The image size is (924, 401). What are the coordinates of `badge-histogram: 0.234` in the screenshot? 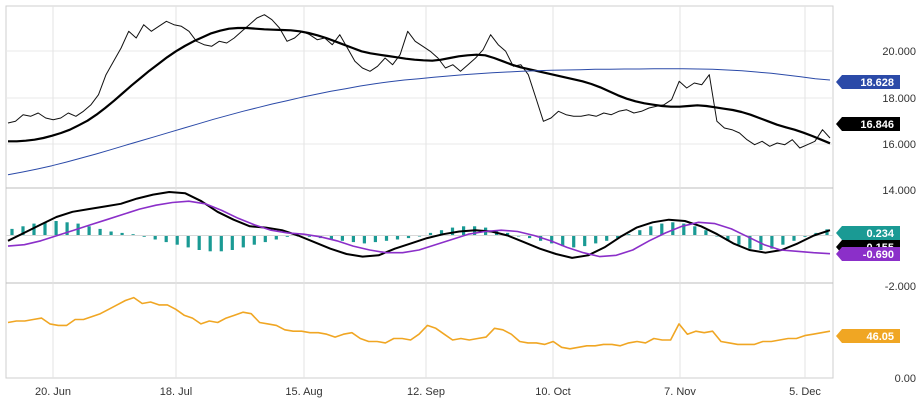 It's located at (868, 233).